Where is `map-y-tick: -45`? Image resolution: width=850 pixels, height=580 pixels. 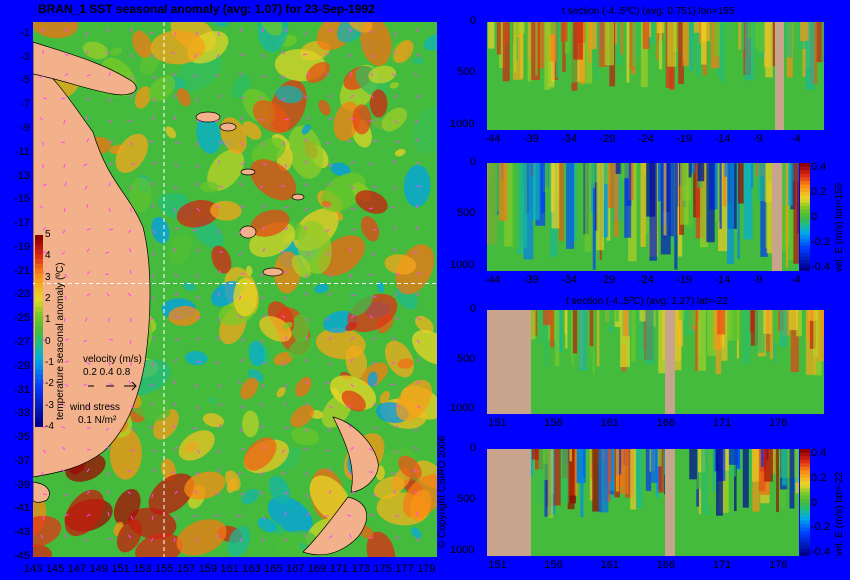
map-y-tick: -45 is located at coordinates (22, 556).